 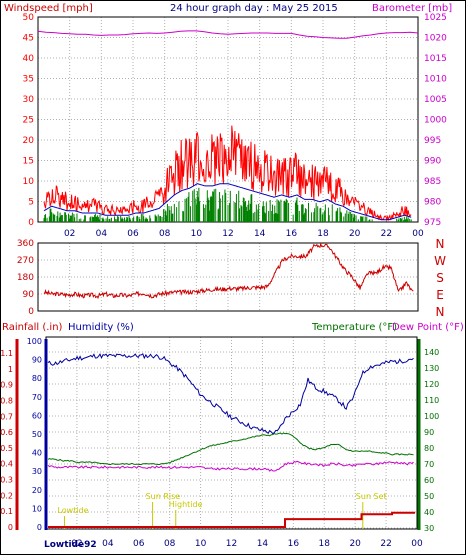 I want to click on temperature-tick-label: 60, so click(x=429, y=480).